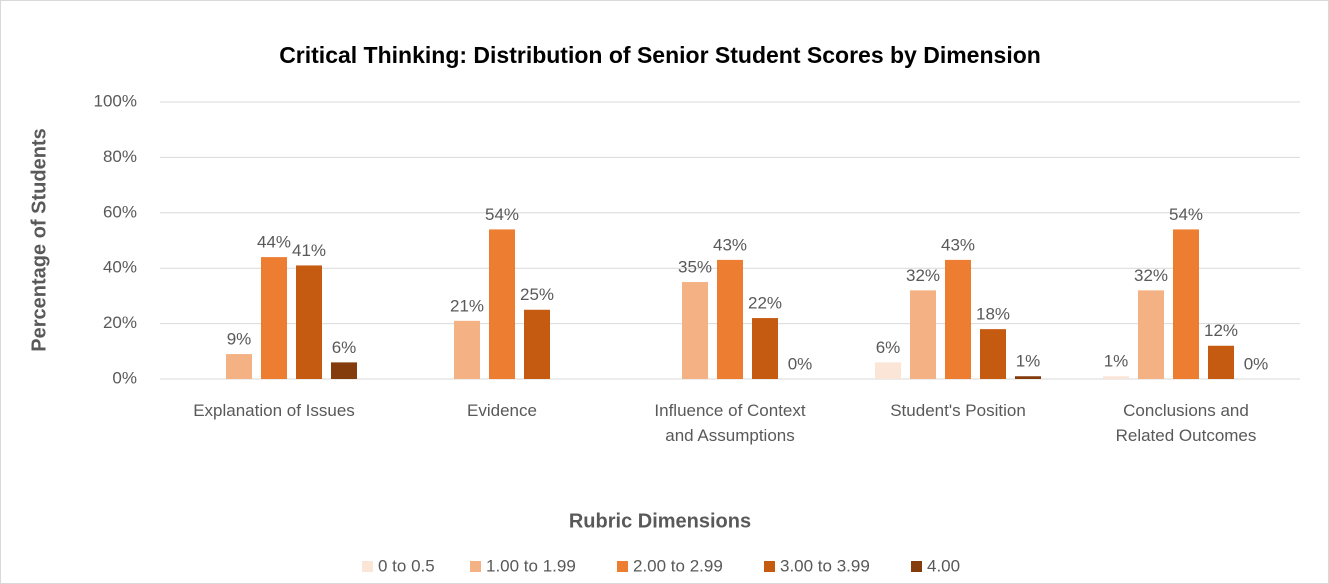 Image resolution: width=1329 pixels, height=584 pixels. What do you see at coordinates (1186, 423) in the screenshot?
I see `x-tick-label: Conclusions and Related Outcomes` at bounding box center [1186, 423].